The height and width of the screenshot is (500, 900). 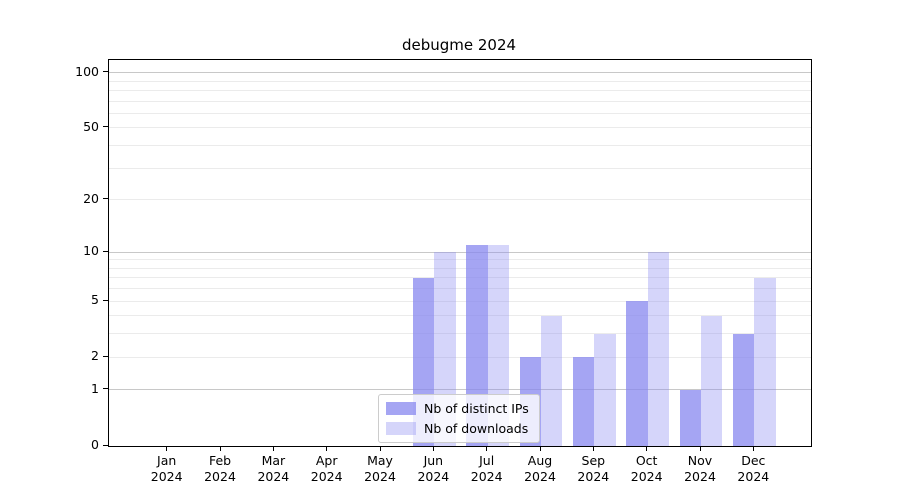 What do you see at coordinates (646, 468) in the screenshot?
I see `x-tick-label: Oct 2024` at bounding box center [646, 468].